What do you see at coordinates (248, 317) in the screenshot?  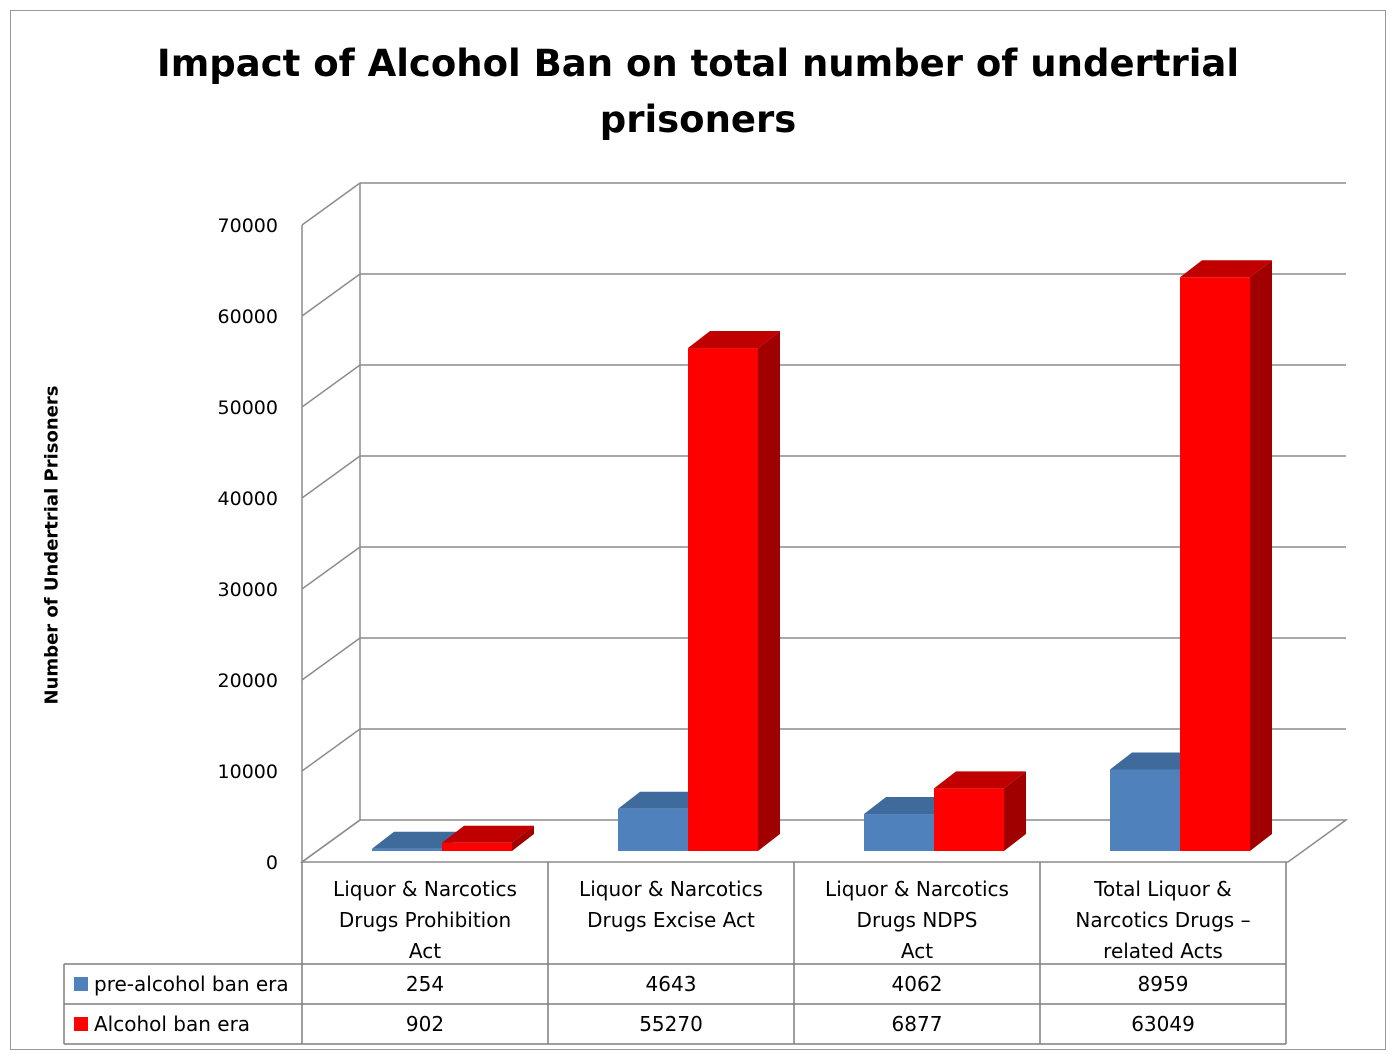 I see `y-tick-label: 60000` at bounding box center [248, 317].